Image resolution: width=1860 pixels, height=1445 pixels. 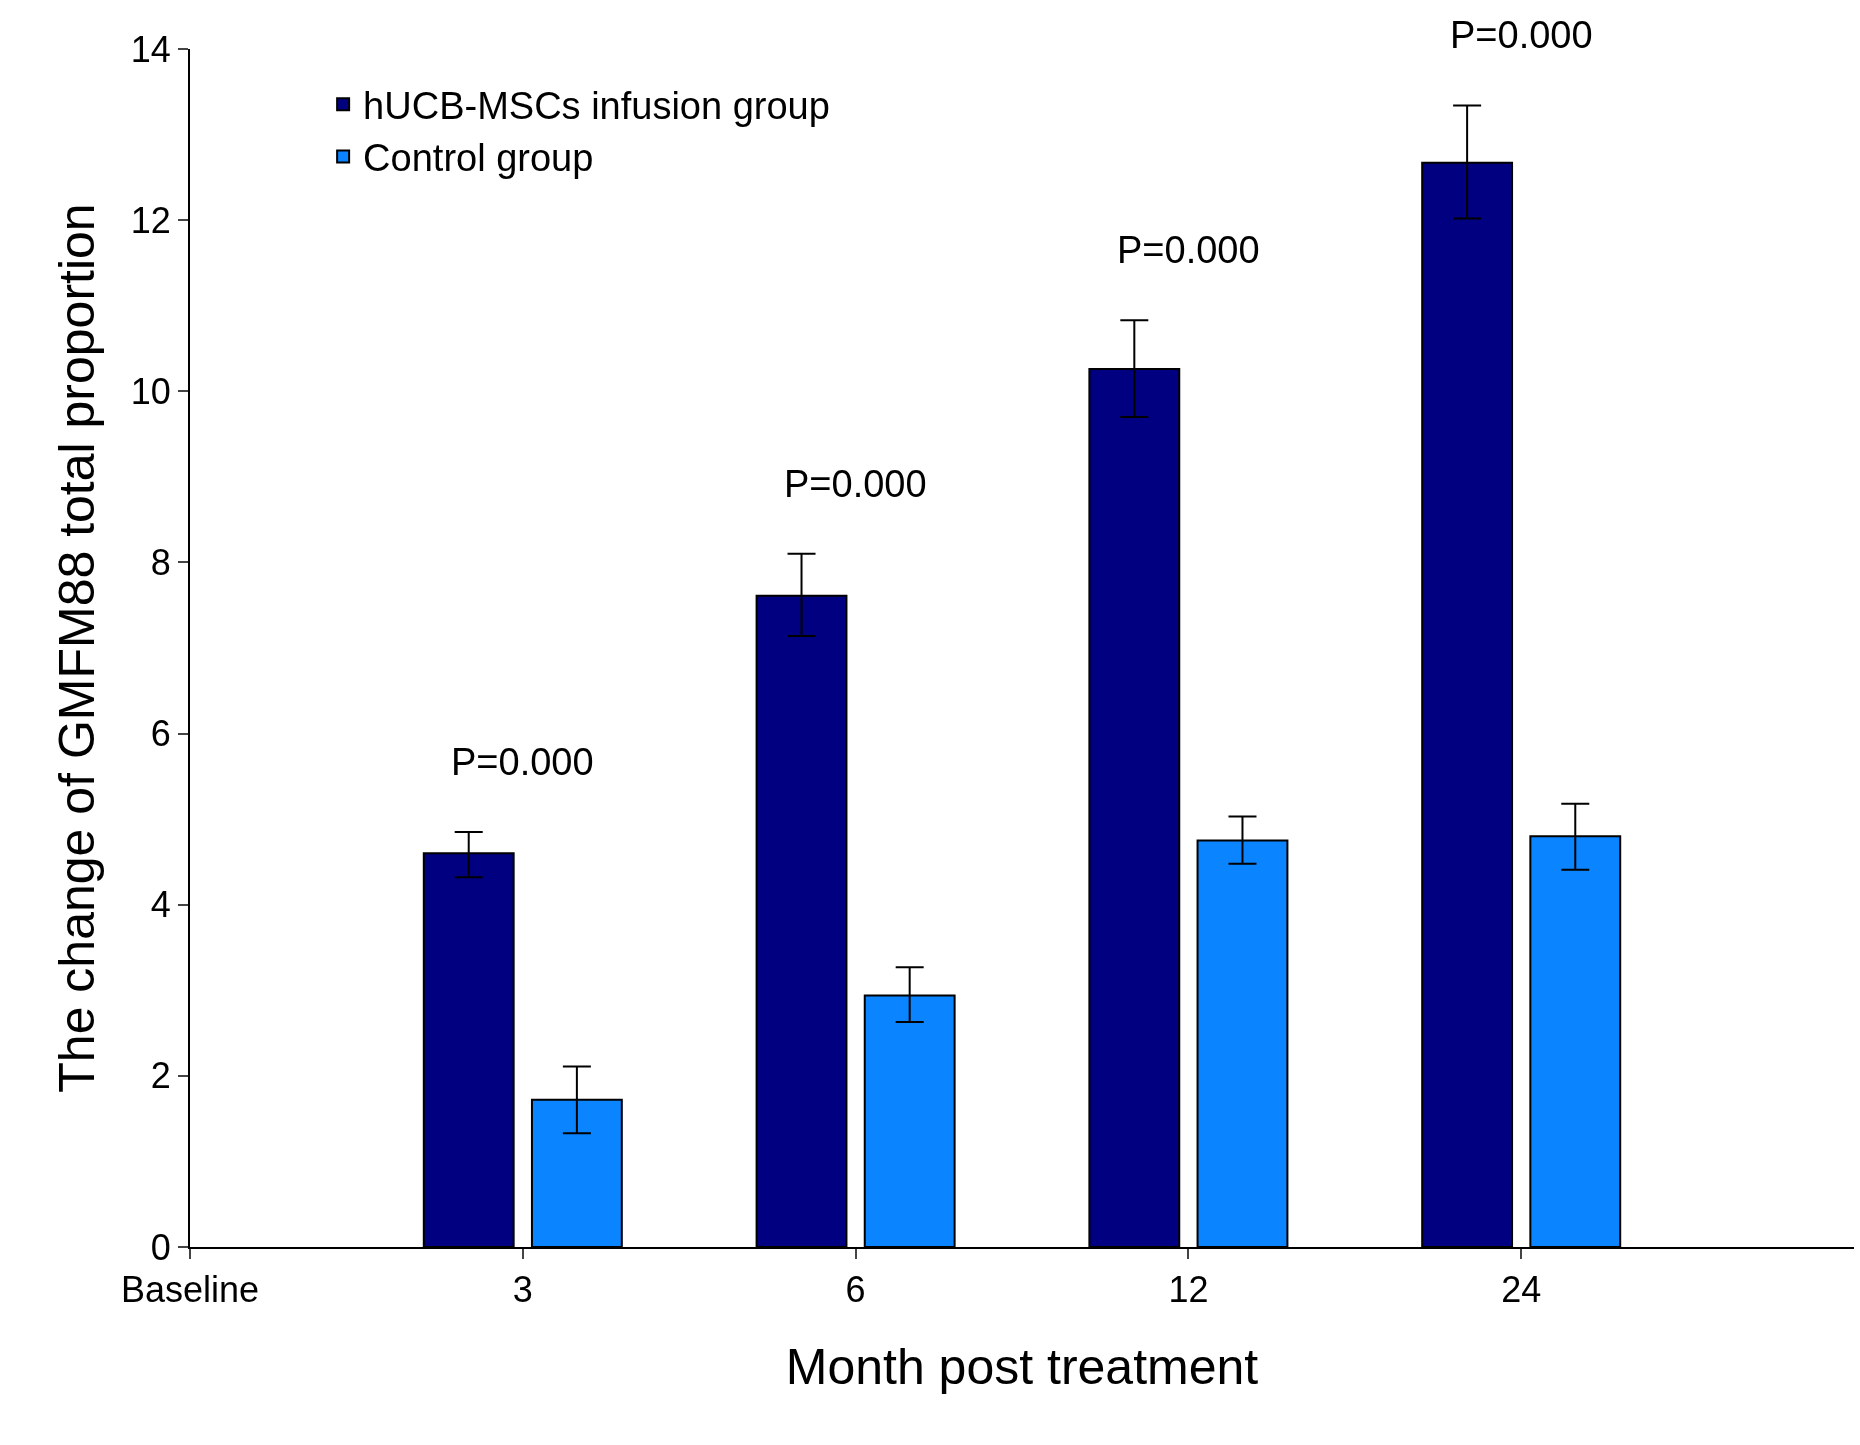 I want to click on x-axis-title: Month post treatment, so click(x=1022, y=1367).